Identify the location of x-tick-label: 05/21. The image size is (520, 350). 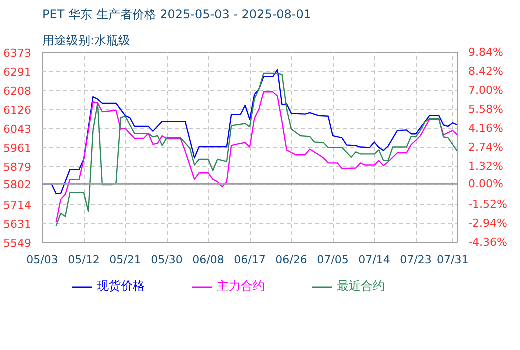
(126, 260).